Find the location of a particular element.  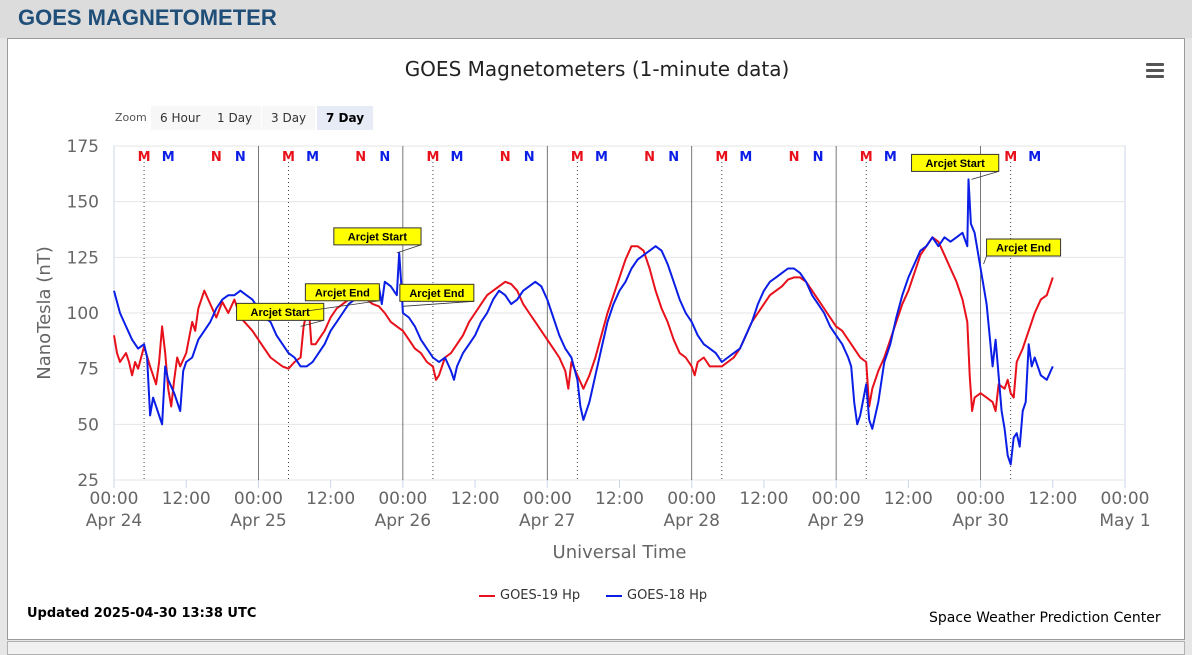

hamburger-menu-icon is located at coordinates (1155, 71).